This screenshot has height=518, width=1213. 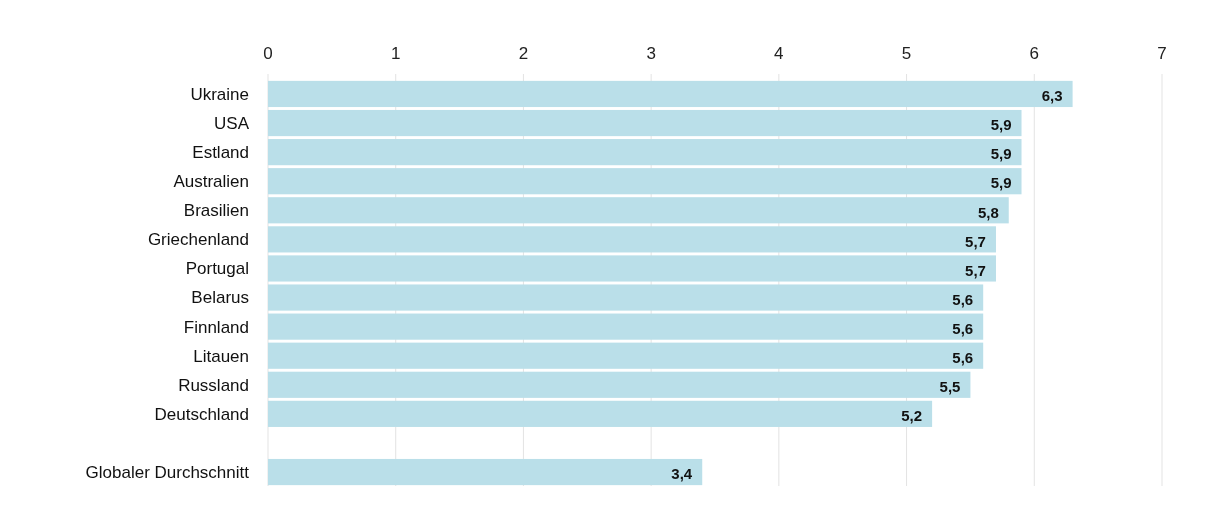 I want to click on y-tick-label: Deutschland, so click(x=201, y=414).